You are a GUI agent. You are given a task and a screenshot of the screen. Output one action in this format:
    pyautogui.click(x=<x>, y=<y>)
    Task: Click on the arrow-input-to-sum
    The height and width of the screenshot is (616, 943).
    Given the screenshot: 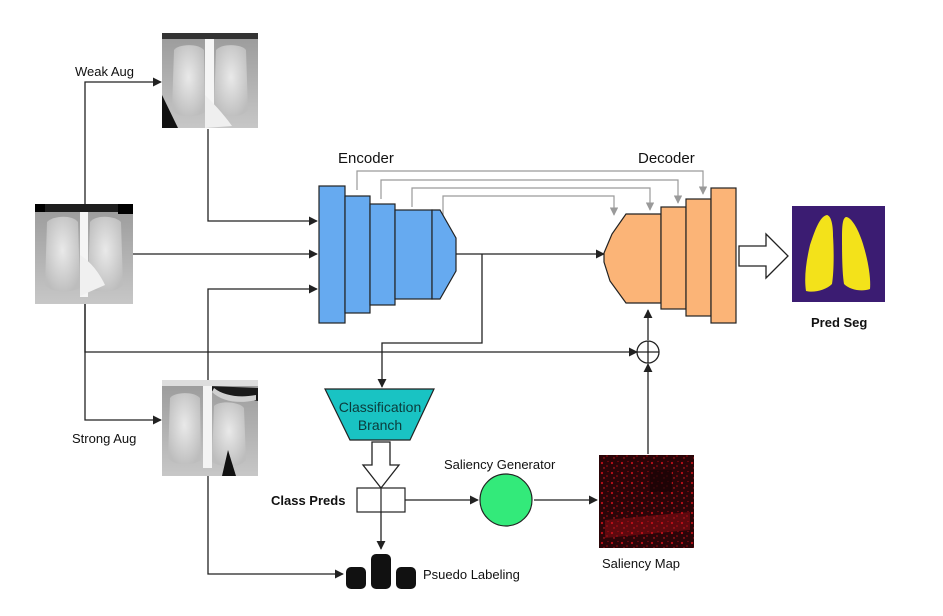 What is the action you would take?
    pyautogui.click(x=361, y=330)
    